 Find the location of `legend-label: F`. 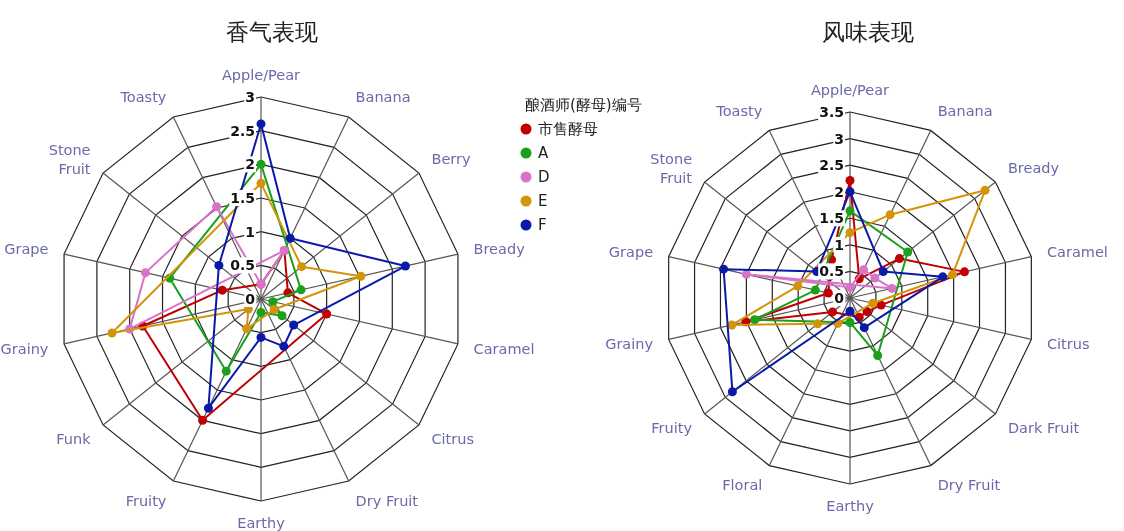

legend-label: F is located at coordinates (542, 225).